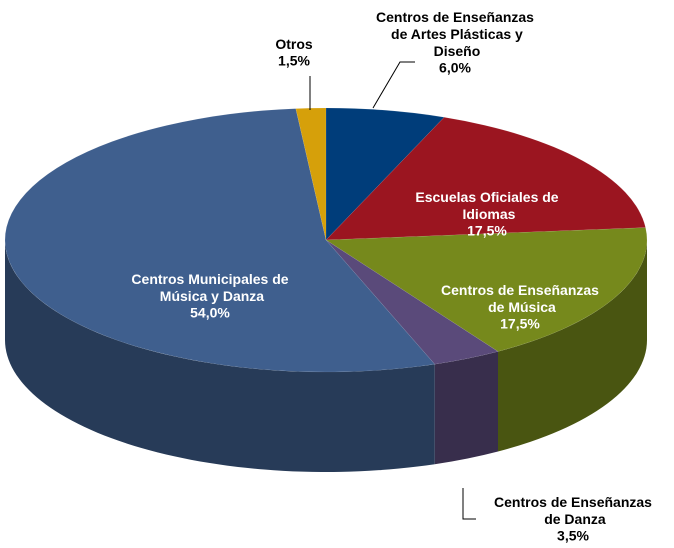 The width and height of the screenshot is (674, 548). Describe the element at coordinates (520, 298) in the screenshot. I see `slice-label: Centros de Enseñanzas de Música` at that location.